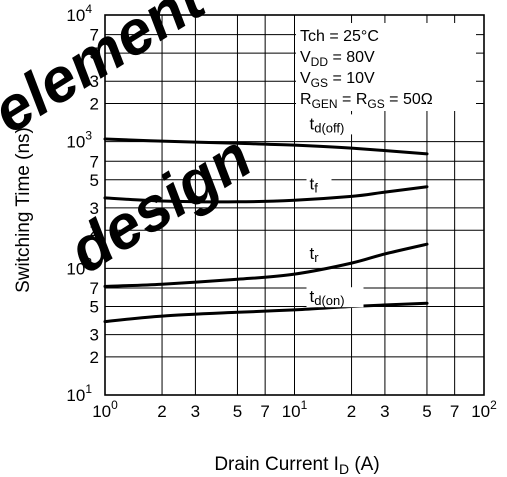 The image size is (507, 477). I want to click on x-axis-label: Drain Current ID (A), so click(296, 465).